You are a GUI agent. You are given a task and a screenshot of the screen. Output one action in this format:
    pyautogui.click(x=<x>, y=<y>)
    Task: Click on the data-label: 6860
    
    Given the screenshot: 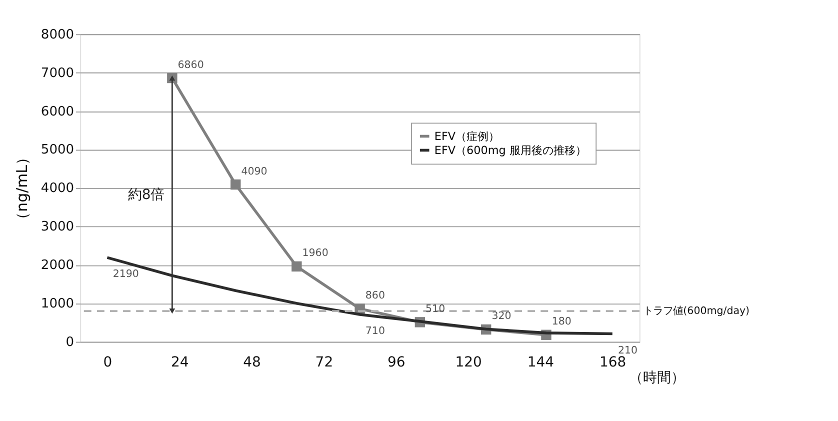 What is the action you would take?
    pyautogui.click(x=191, y=64)
    